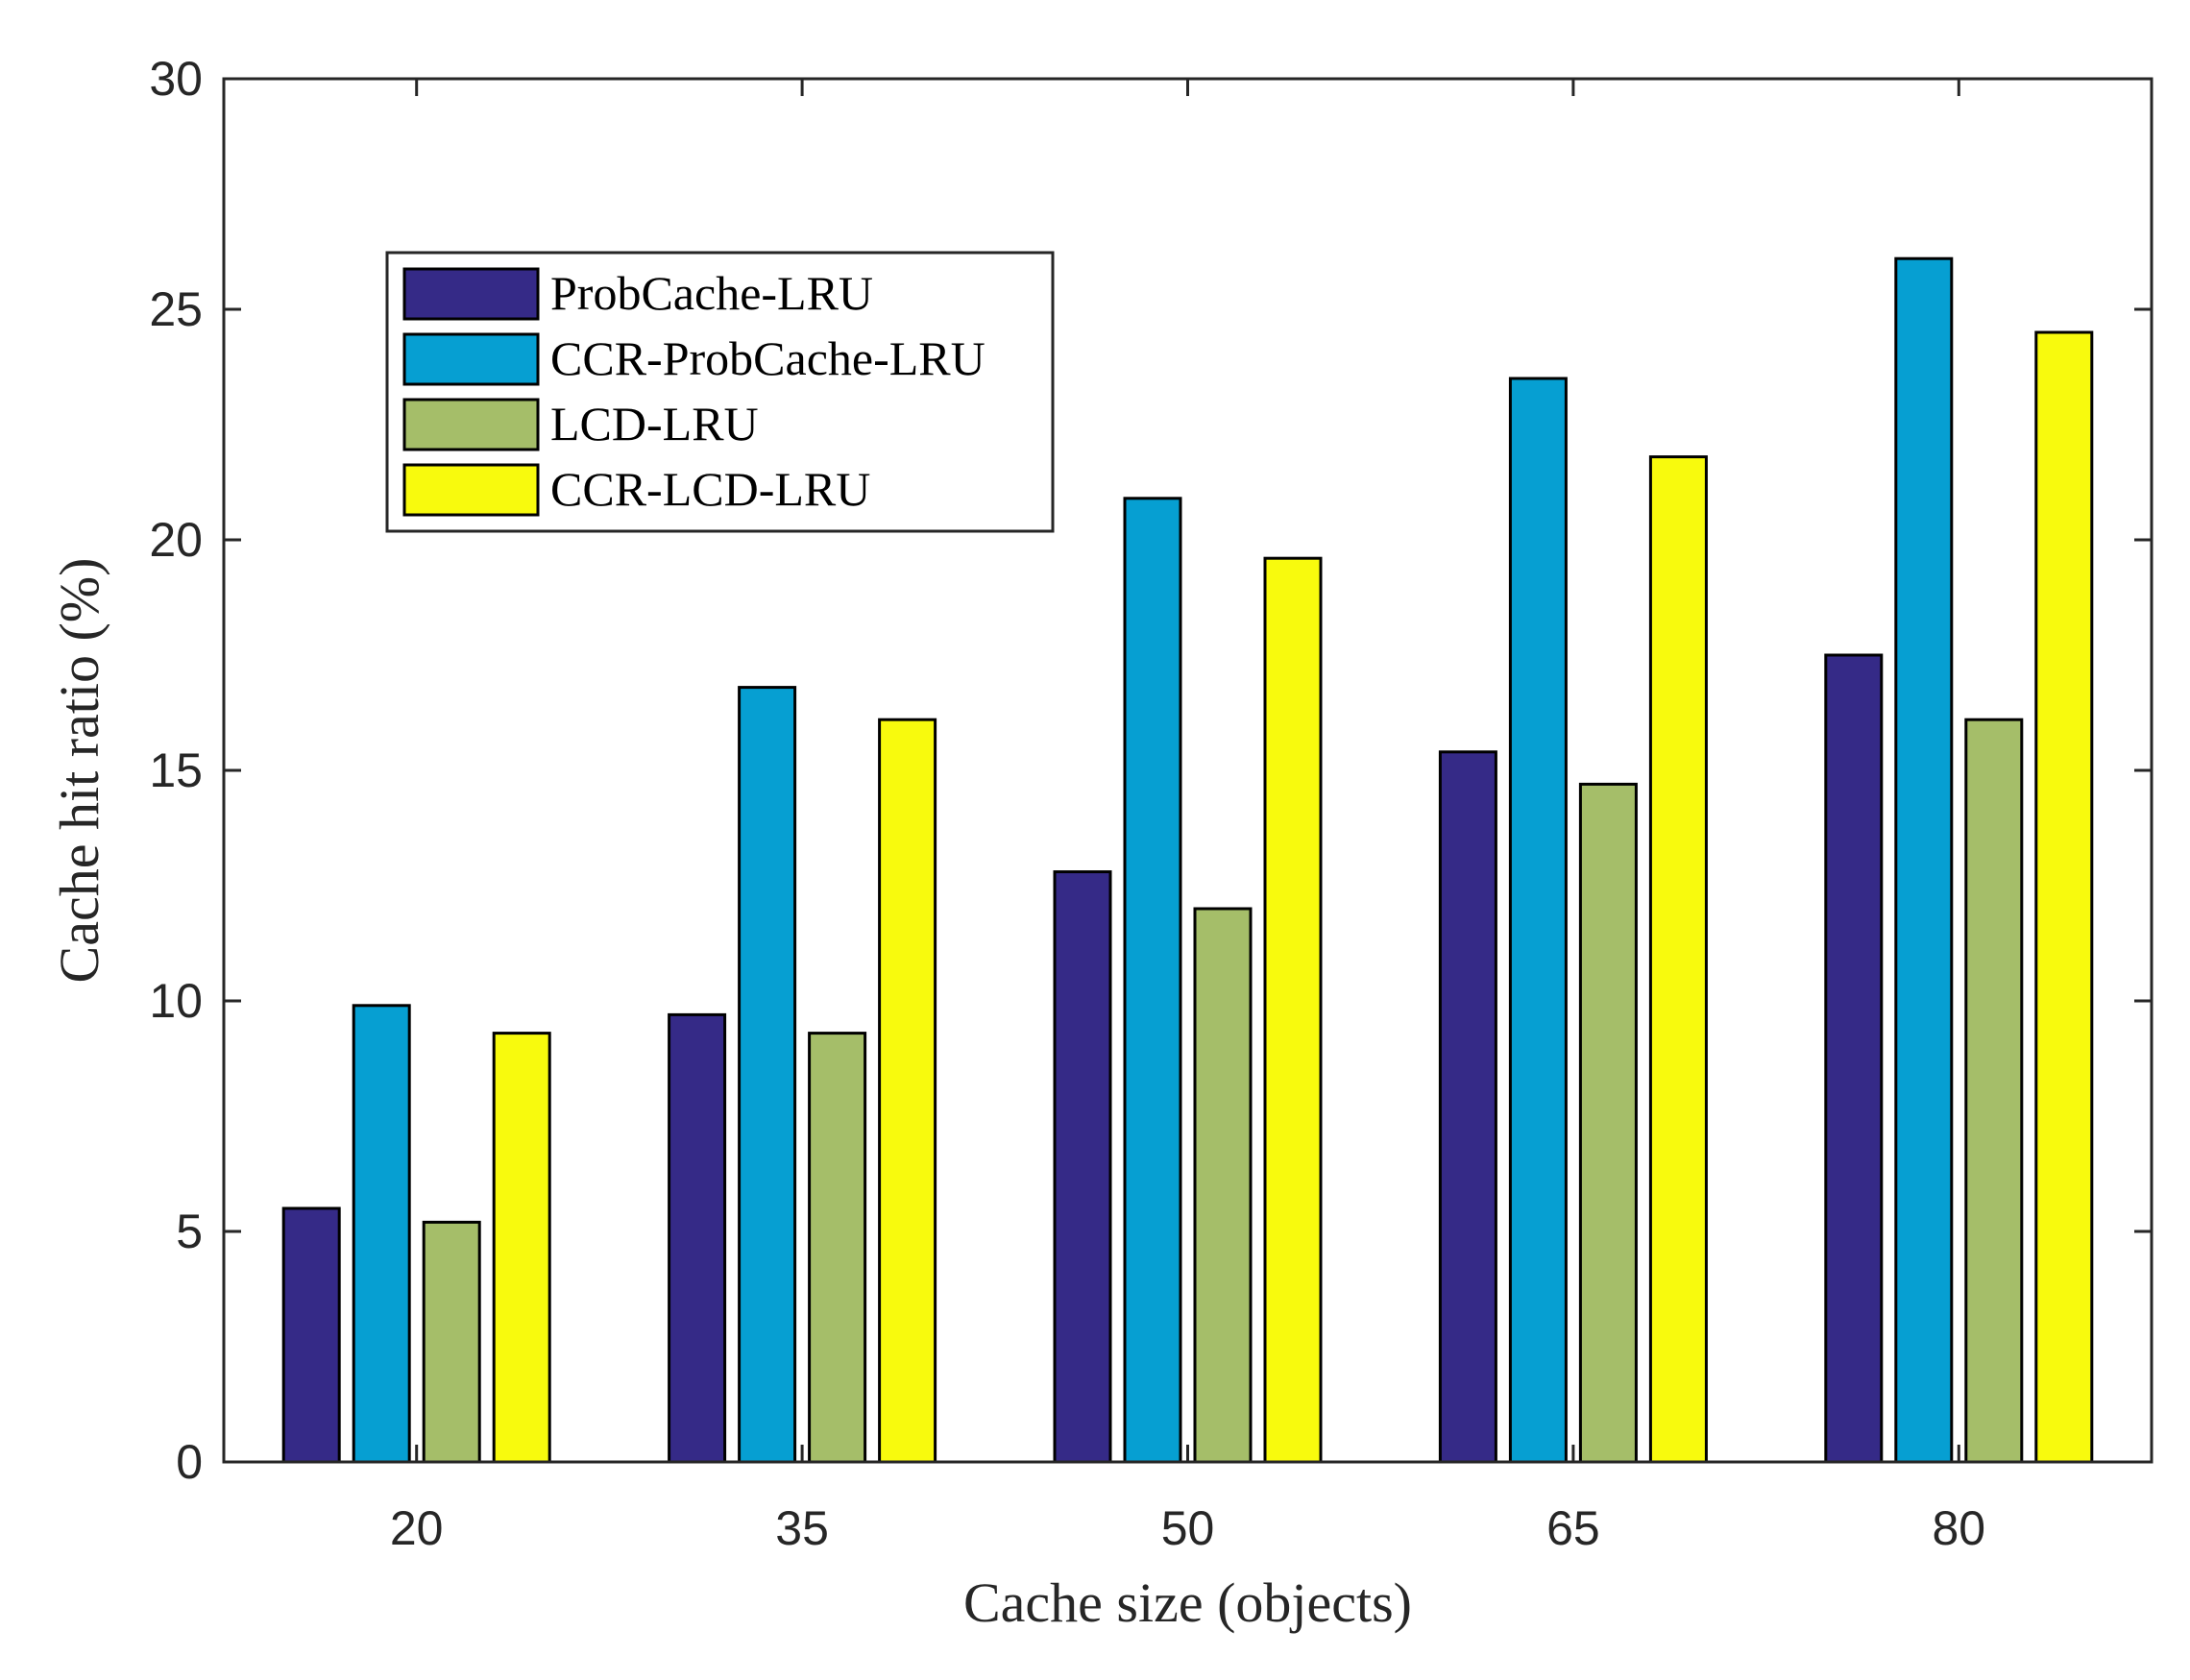  Describe the element at coordinates (176, 540) in the screenshot. I see `y-tick-label: 20` at that location.